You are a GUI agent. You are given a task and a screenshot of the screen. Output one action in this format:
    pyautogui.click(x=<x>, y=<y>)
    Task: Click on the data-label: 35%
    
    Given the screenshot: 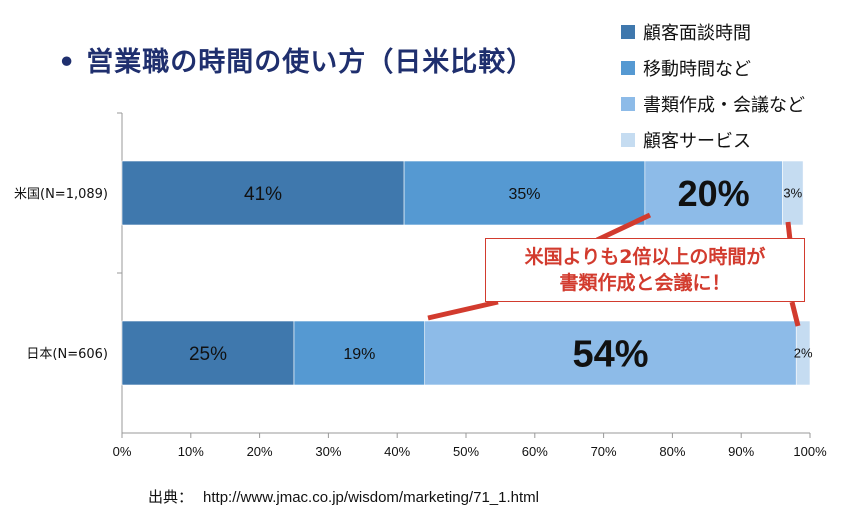 What is the action you would take?
    pyautogui.click(x=524, y=194)
    